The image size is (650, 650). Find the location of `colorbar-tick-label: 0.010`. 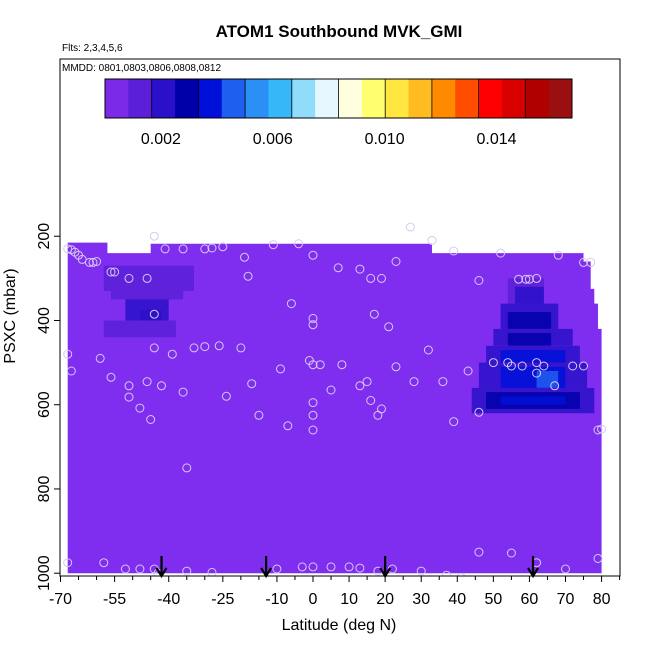

colorbar-tick-label: 0.010 is located at coordinates (385, 139).